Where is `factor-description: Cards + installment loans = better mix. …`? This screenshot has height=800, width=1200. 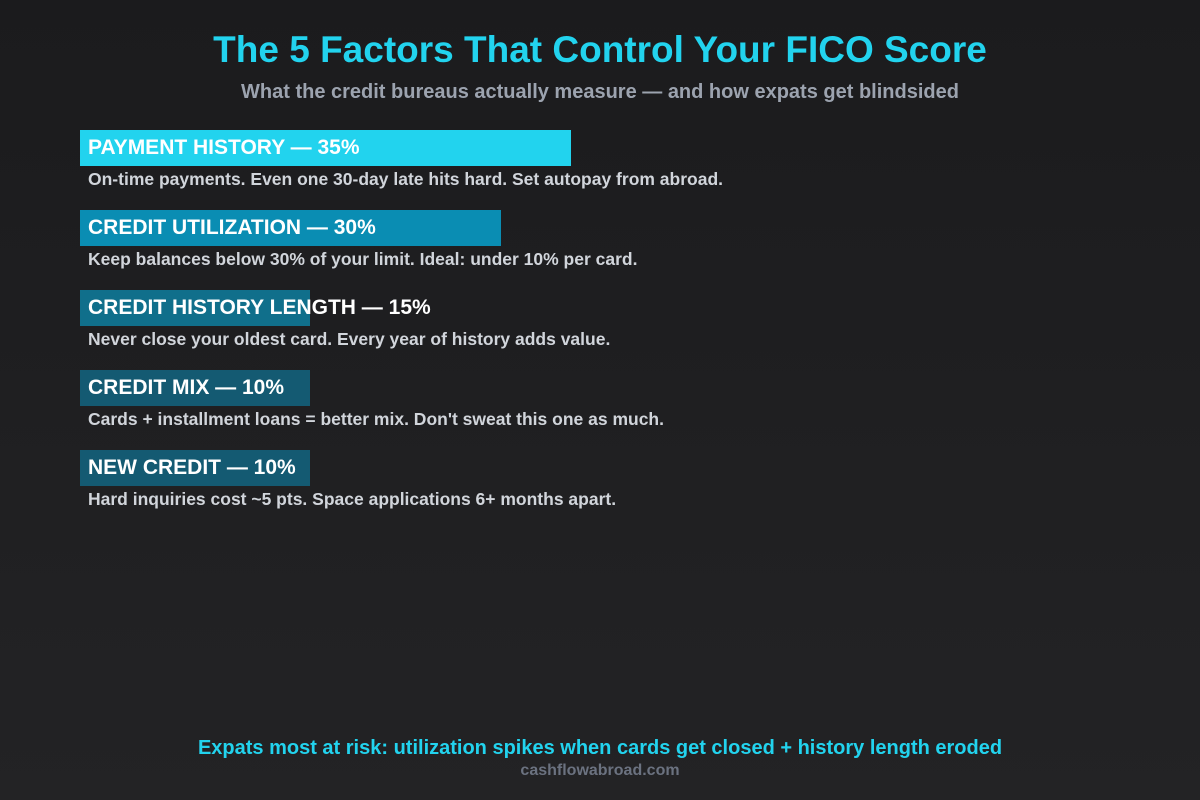
factor-description: Cards + installment loans = better mix. … is located at coordinates (376, 419).